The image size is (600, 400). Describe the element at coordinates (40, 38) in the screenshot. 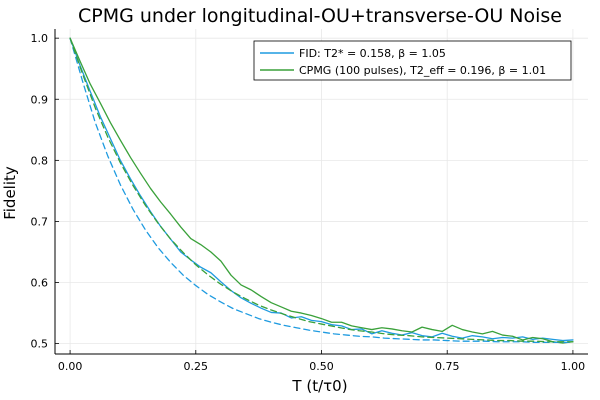

I see `y-tick-label: 1.0` at that location.